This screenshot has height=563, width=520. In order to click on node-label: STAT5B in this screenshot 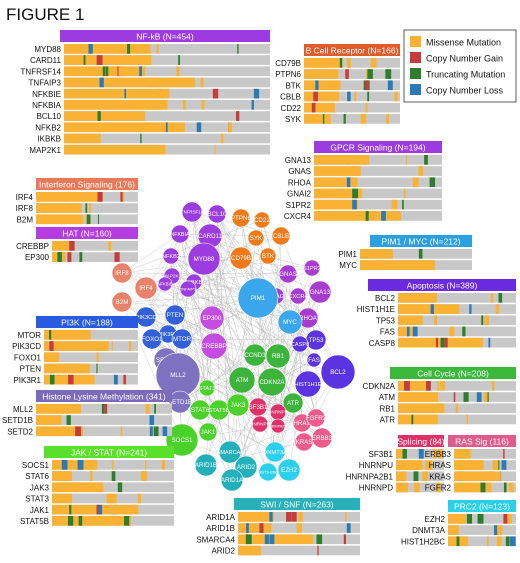, I will do `click(218, 411)`.